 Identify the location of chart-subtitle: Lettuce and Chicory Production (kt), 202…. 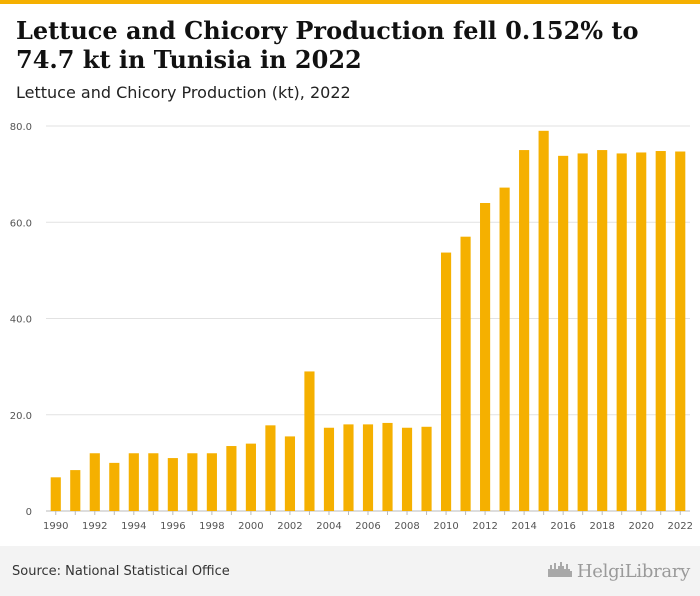
(183, 92).